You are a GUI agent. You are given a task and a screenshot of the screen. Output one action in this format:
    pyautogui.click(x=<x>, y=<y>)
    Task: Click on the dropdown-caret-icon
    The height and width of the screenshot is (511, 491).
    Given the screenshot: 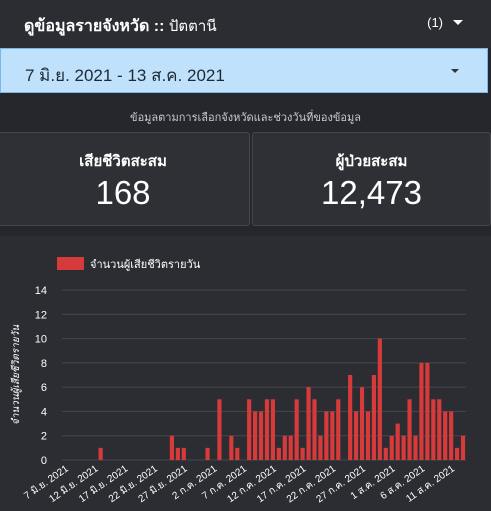 What is the action you would take?
    pyautogui.click(x=458, y=22)
    